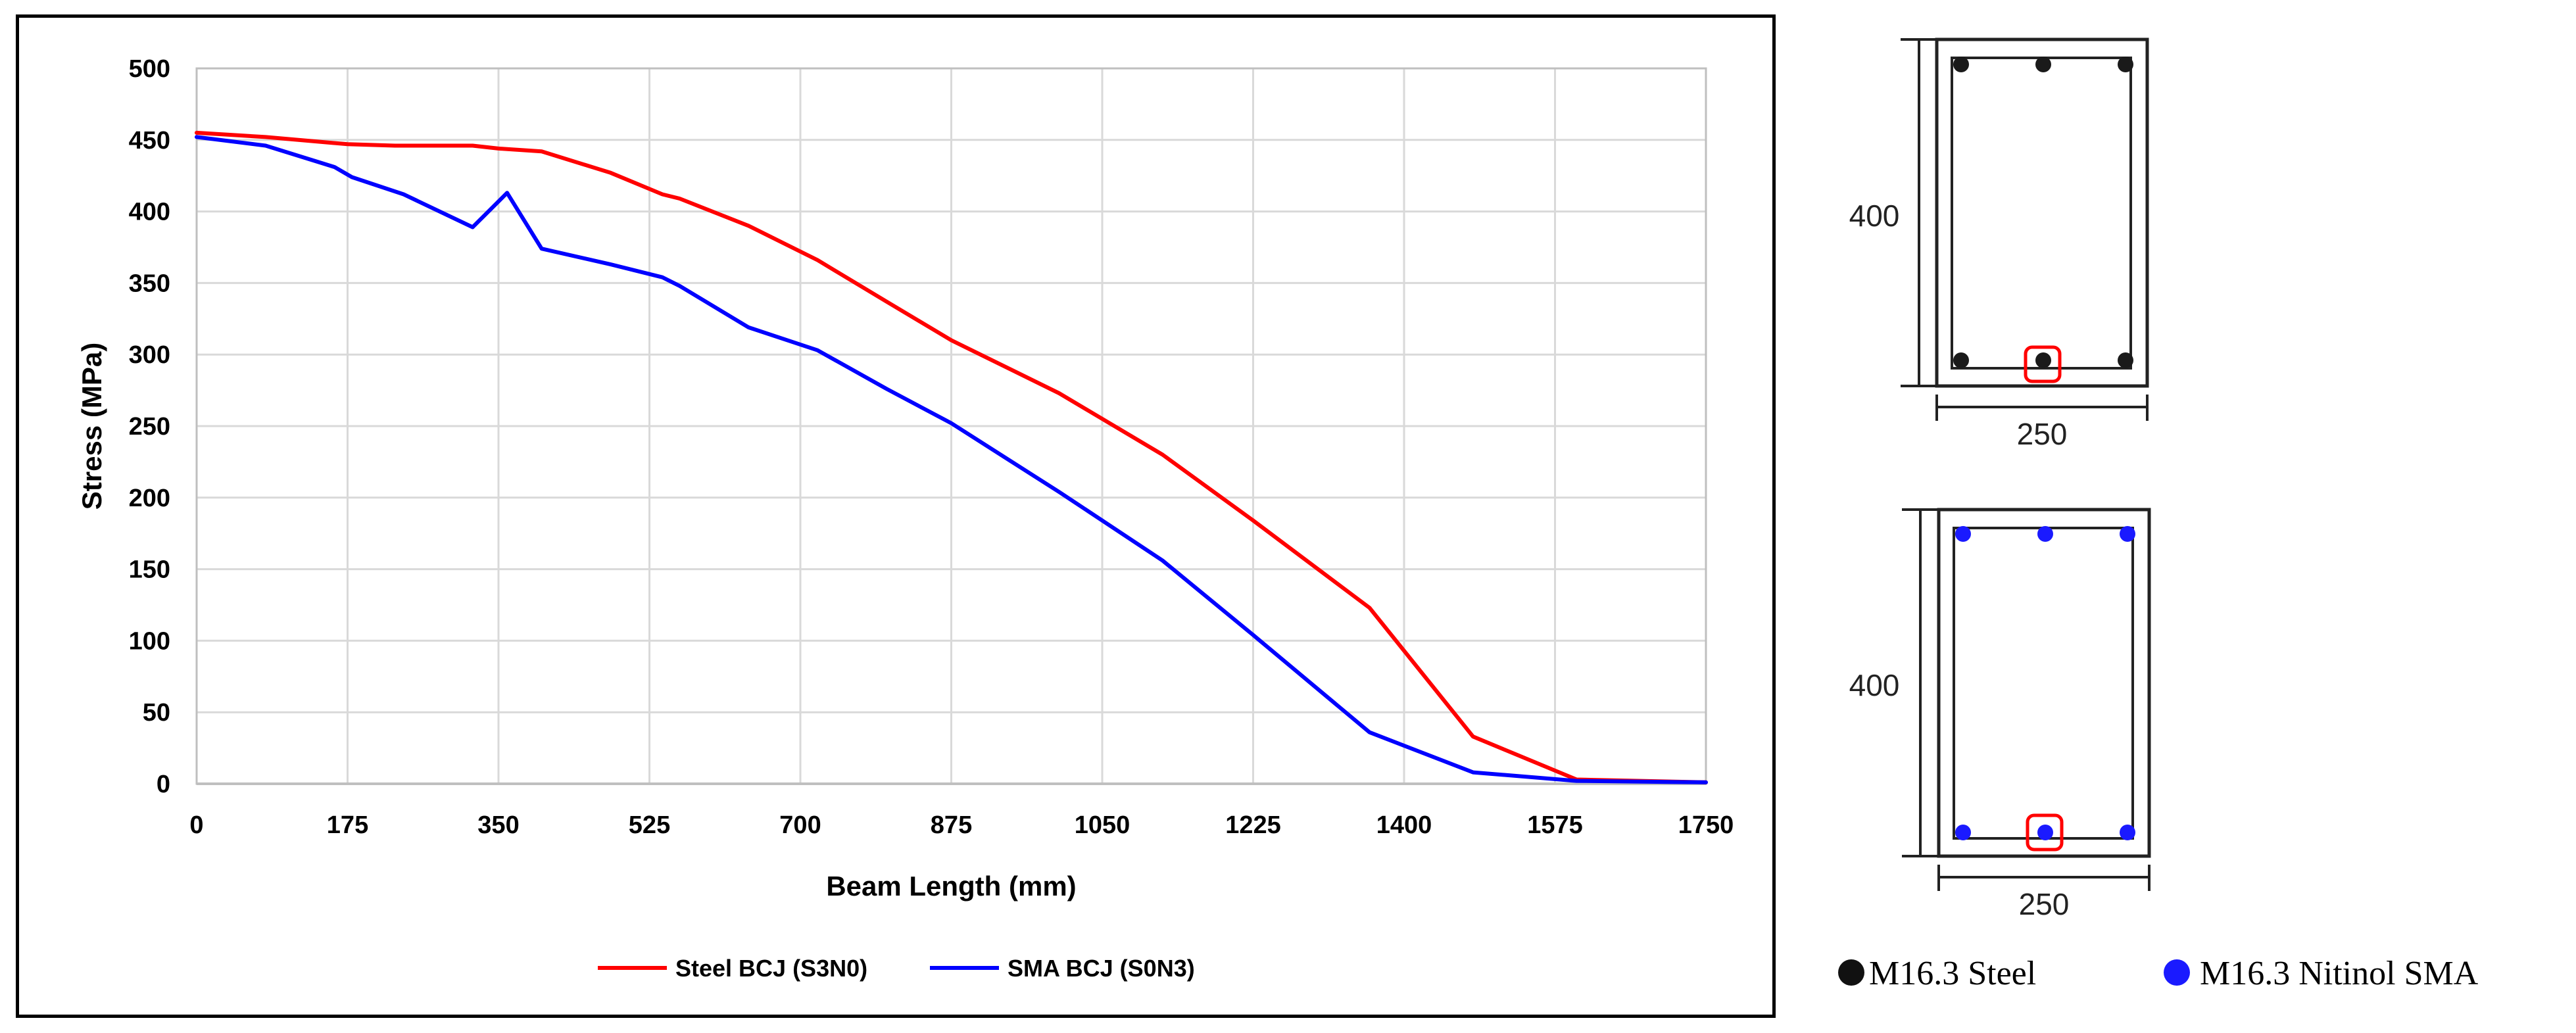 Image resolution: width=2576 pixels, height=1033 pixels. I want to click on steel-bar-legend-marker, so click(1851, 972).